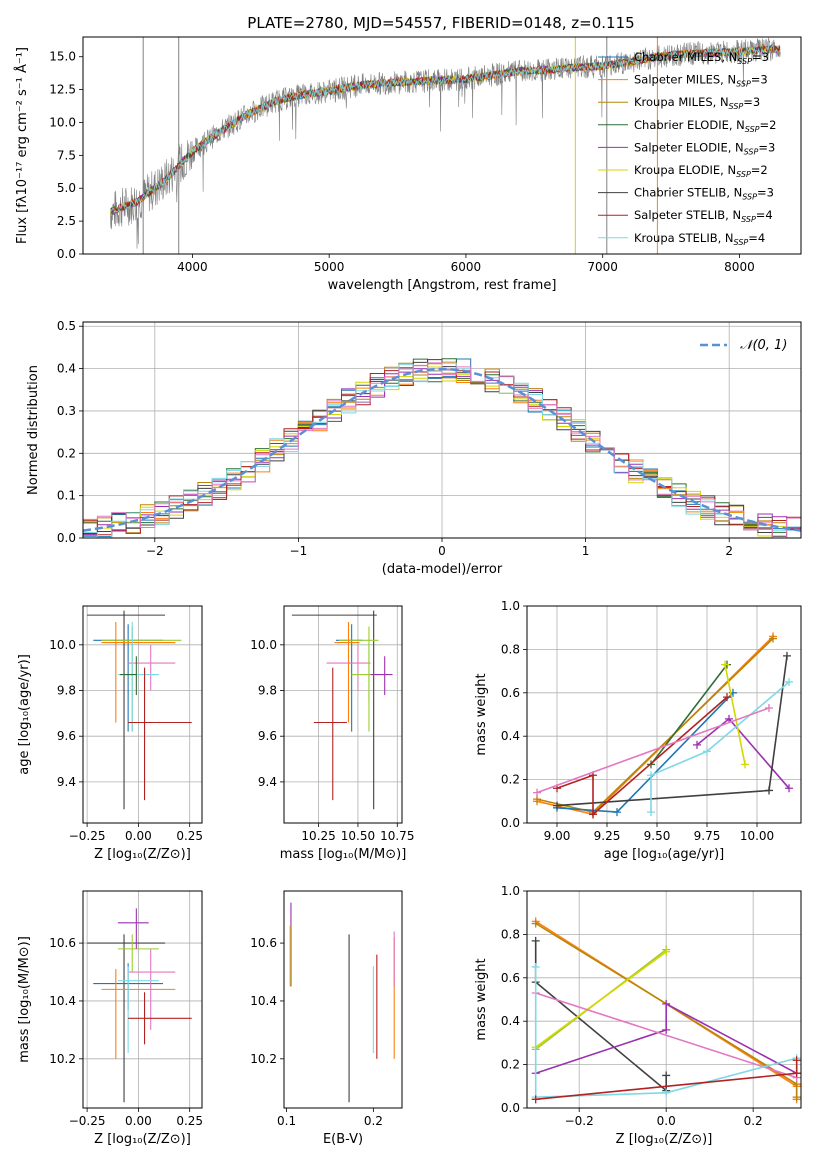 Image resolution: width=819 pixels, height=1170 pixels. Describe the element at coordinates (557, 836) in the screenshot. I see `x-tick-label: 9.00` at that location.